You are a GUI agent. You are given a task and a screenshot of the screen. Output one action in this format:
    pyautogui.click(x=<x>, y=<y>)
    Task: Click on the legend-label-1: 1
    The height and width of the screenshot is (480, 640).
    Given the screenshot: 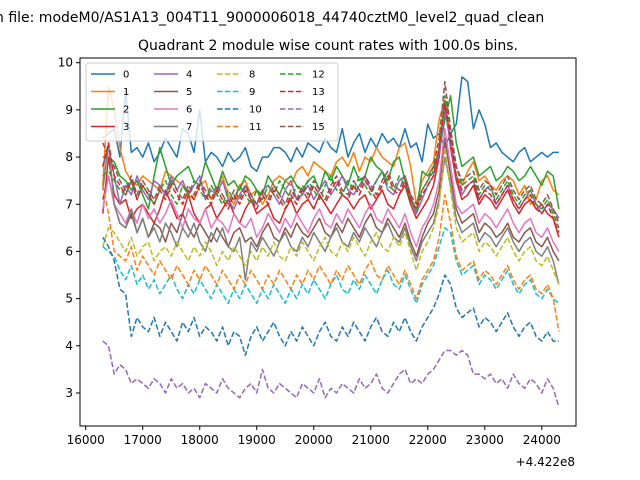 What is the action you would take?
    pyautogui.click(x=126, y=92)
    